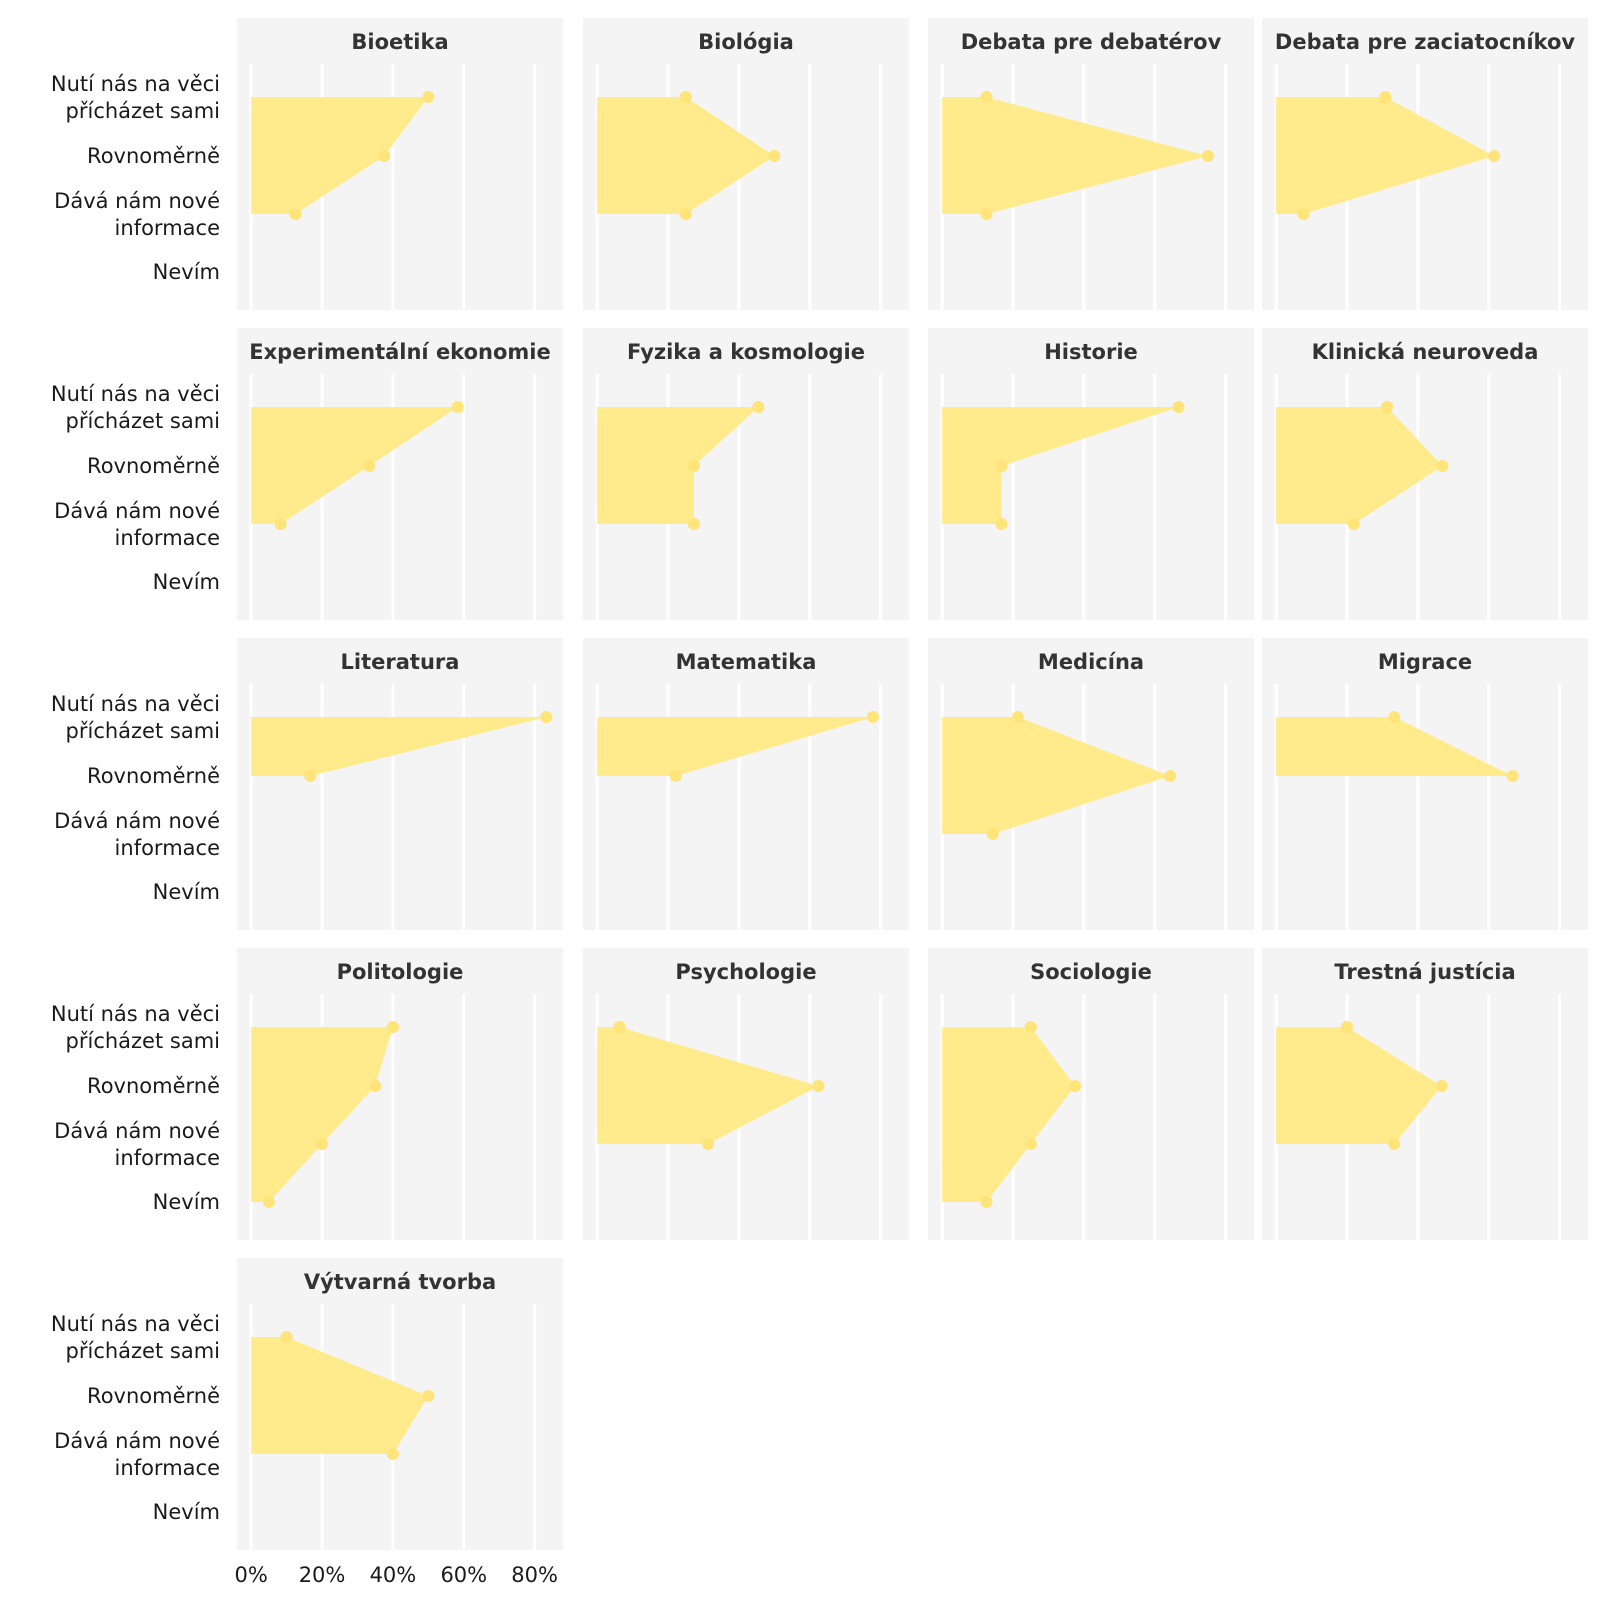  Describe the element at coordinates (322, 1575) in the screenshot. I see `x-tick-label: 20%` at that location.